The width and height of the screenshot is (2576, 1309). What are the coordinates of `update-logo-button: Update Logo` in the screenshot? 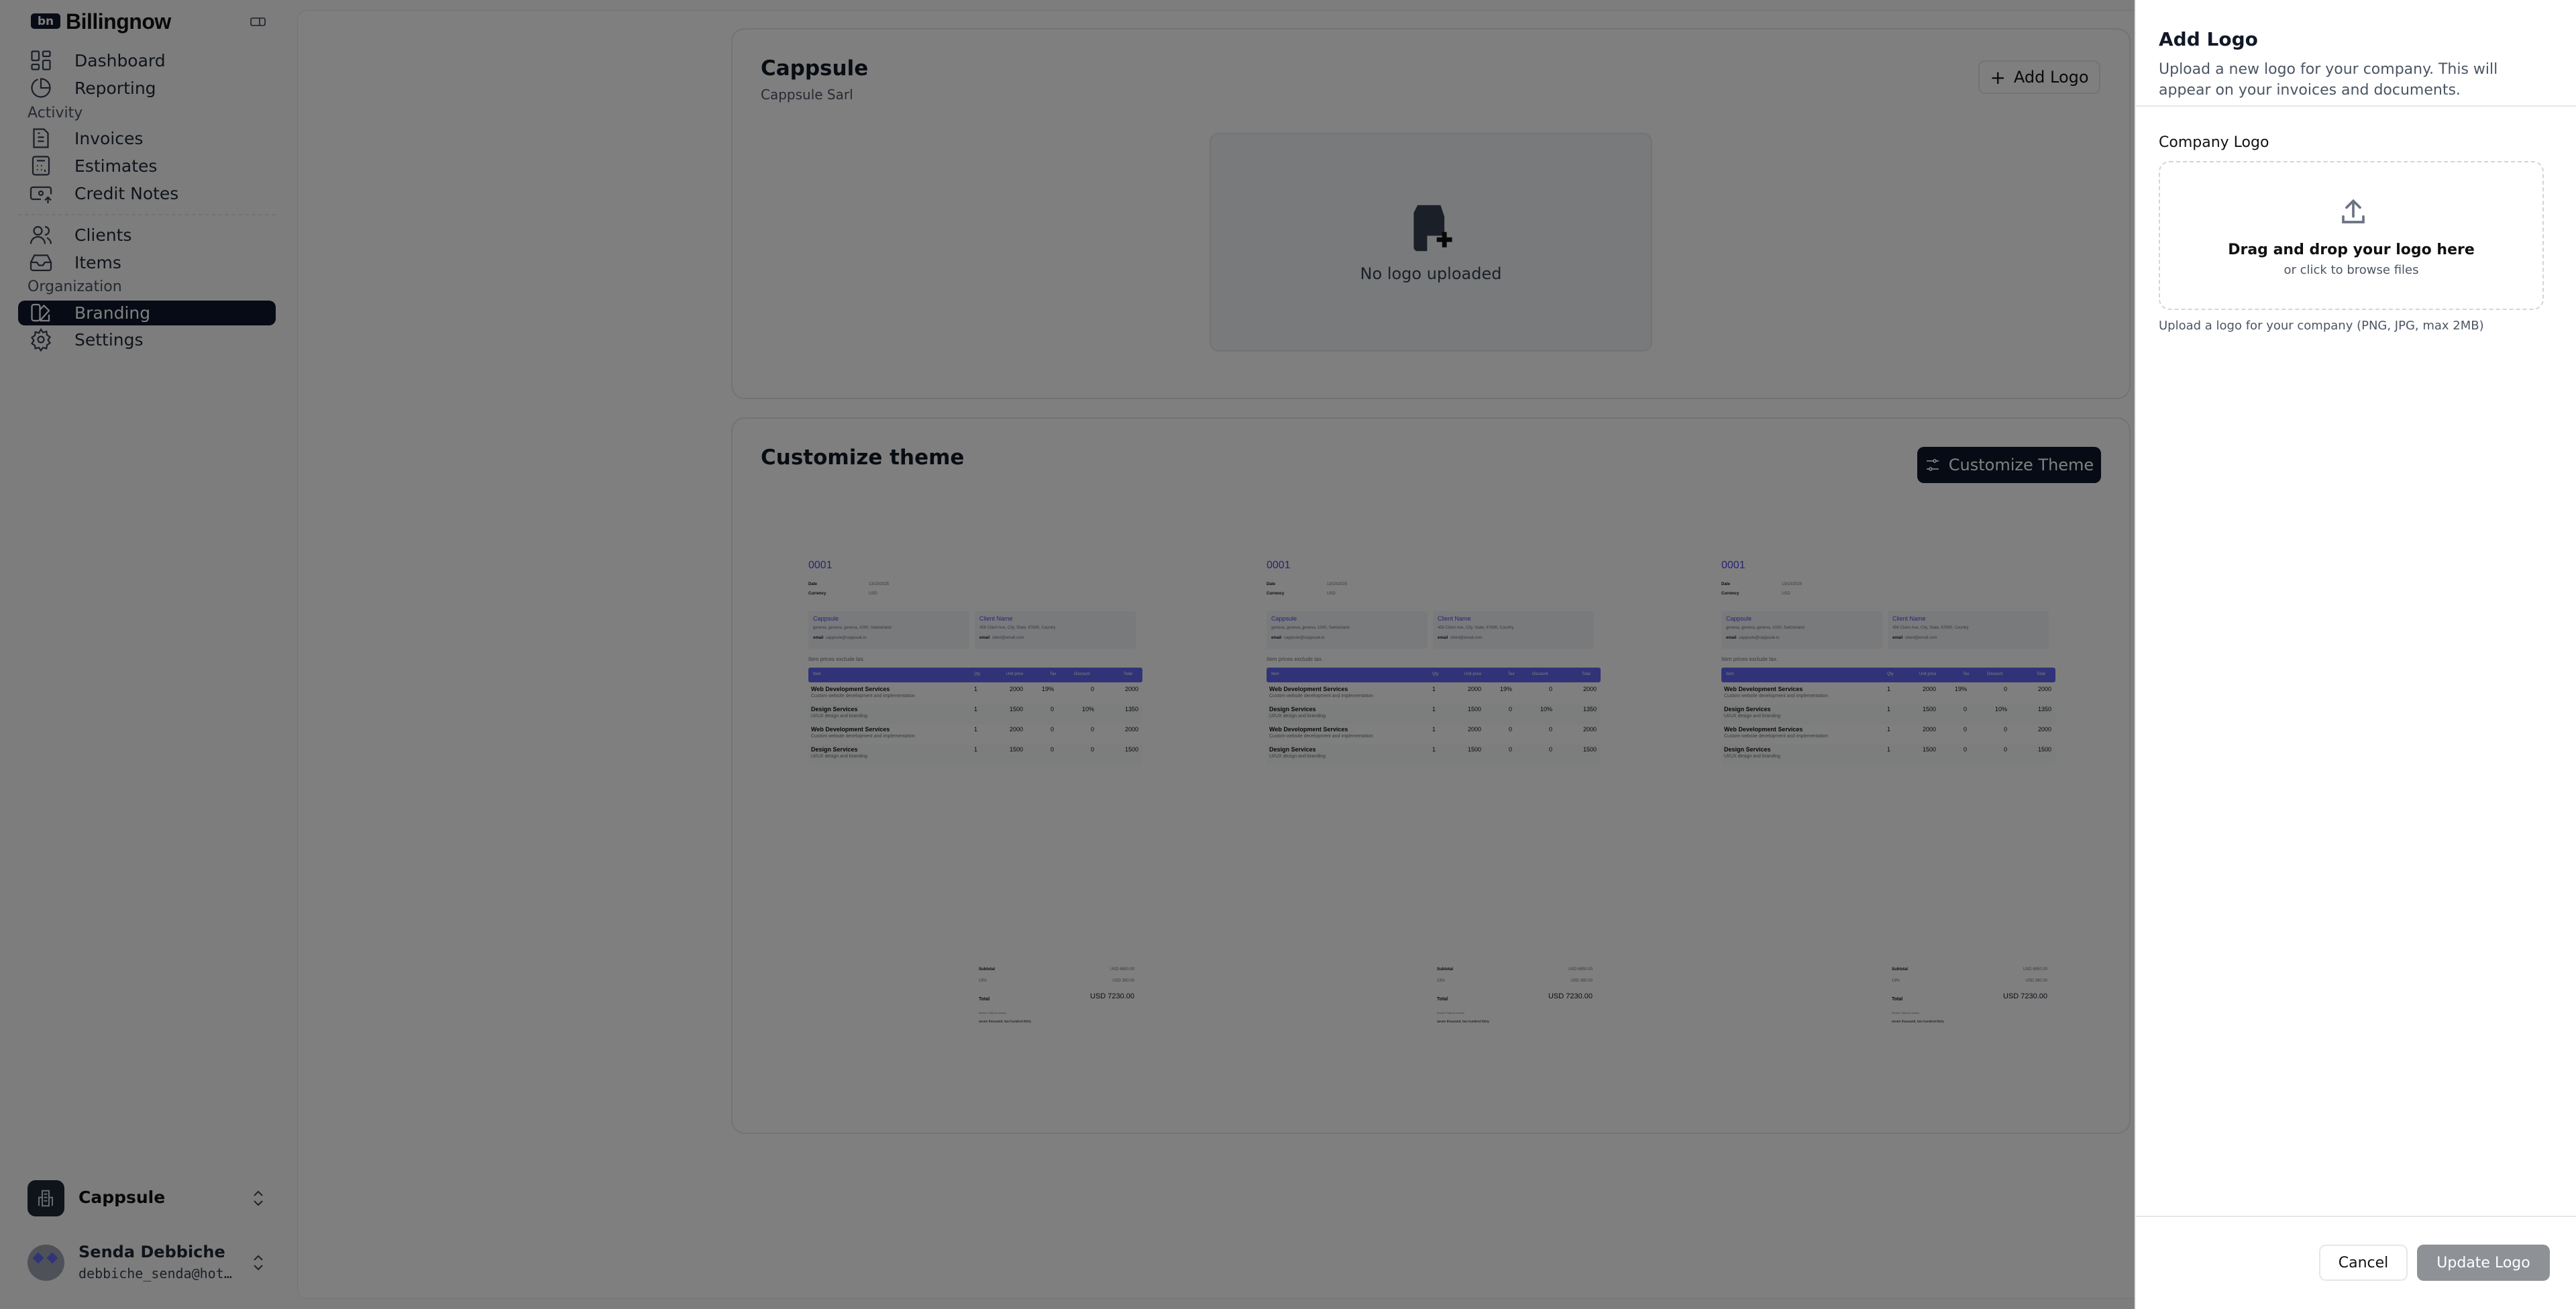 It's located at (2483, 1263).